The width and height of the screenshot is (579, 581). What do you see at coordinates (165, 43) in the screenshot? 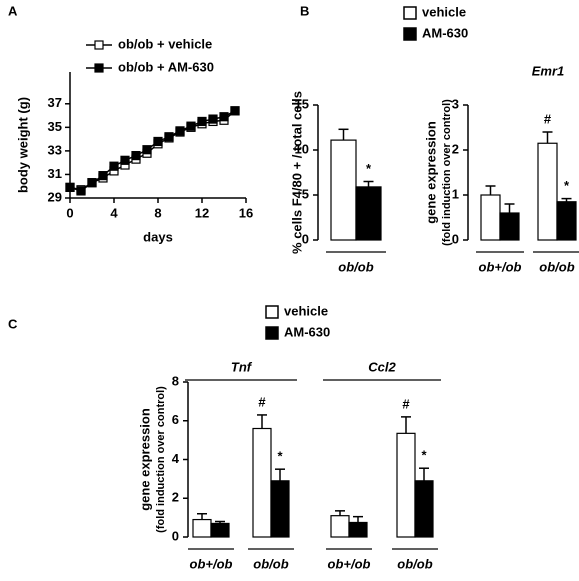
I see `legend-label: ob/ob + vehicle` at bounding box center [165, 43].